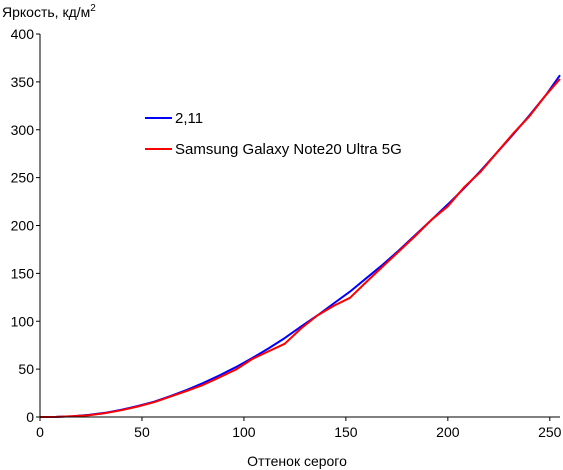  Describe the element at coordinates (26, 369) in the screenshot. I see `y-tick-label: 50` at that location.